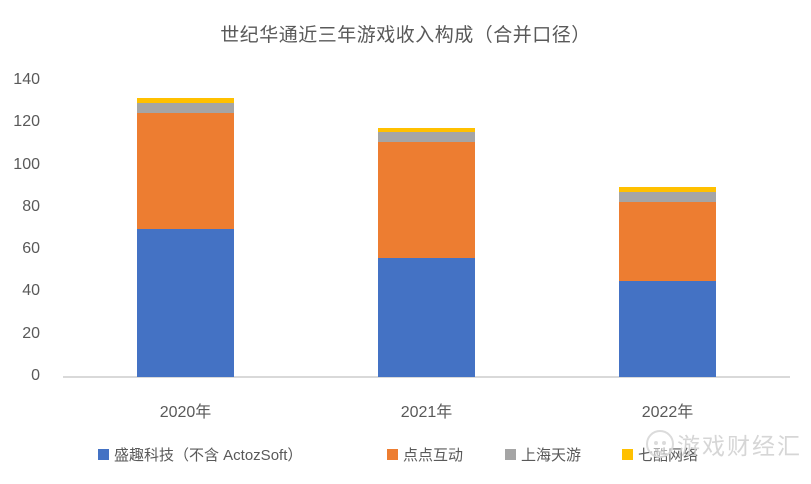  I want to click on bar-segment-2022年-盛趣科技（不含 ActozSoft）, so click(667, 328).